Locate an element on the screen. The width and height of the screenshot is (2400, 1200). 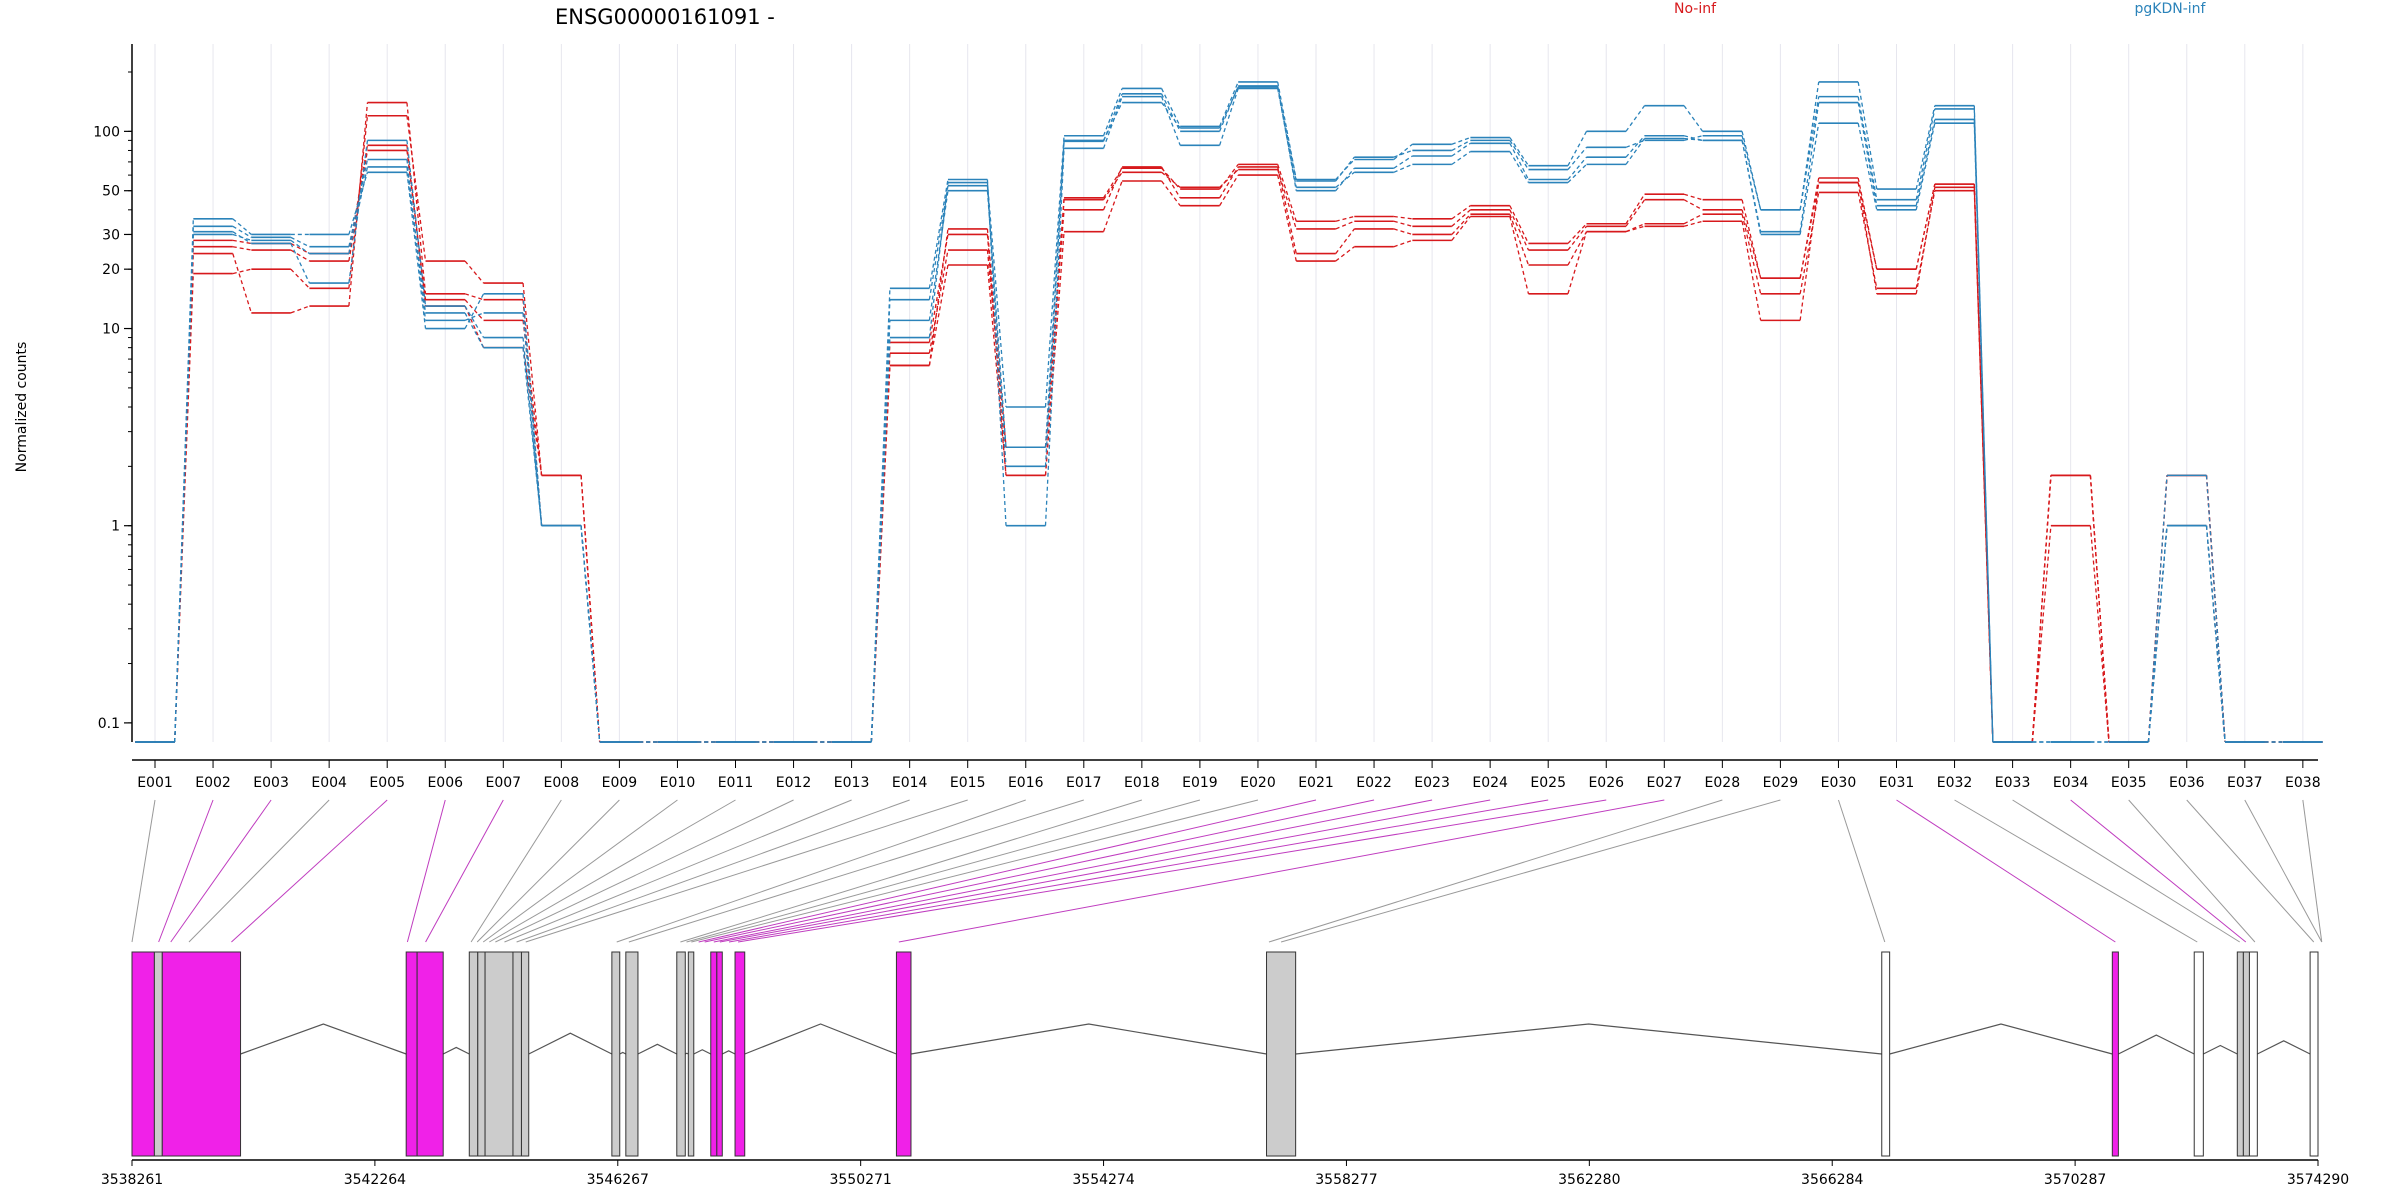
segment-E025 is located at coordinates (1577, 173).